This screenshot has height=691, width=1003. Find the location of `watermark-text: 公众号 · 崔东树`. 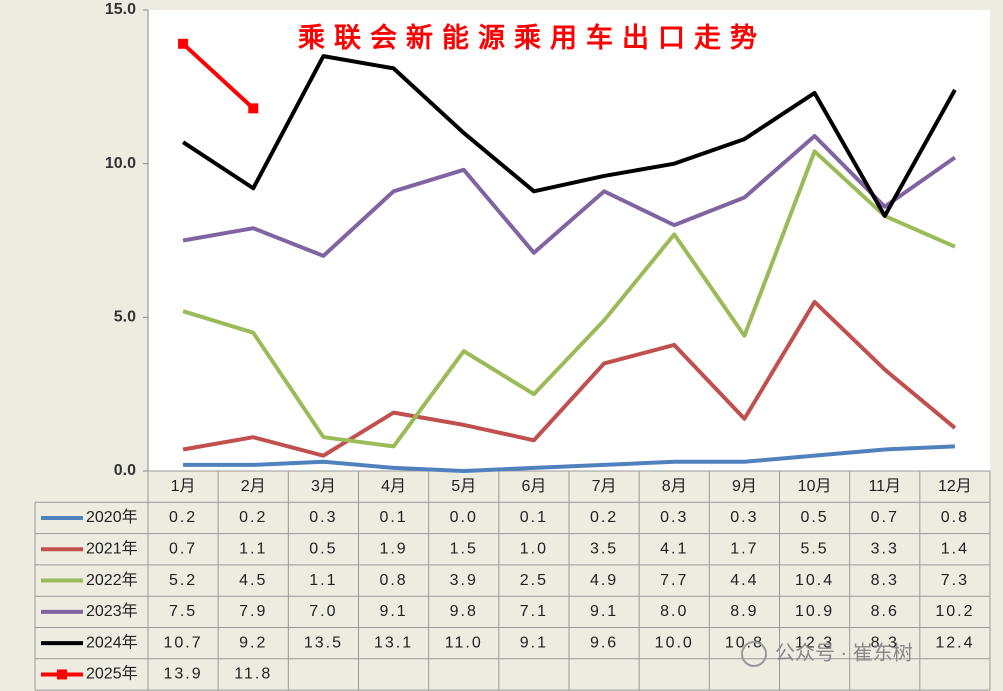

watermark-text: 公众号 · 崔东树 is located at coordinates (844, 652).